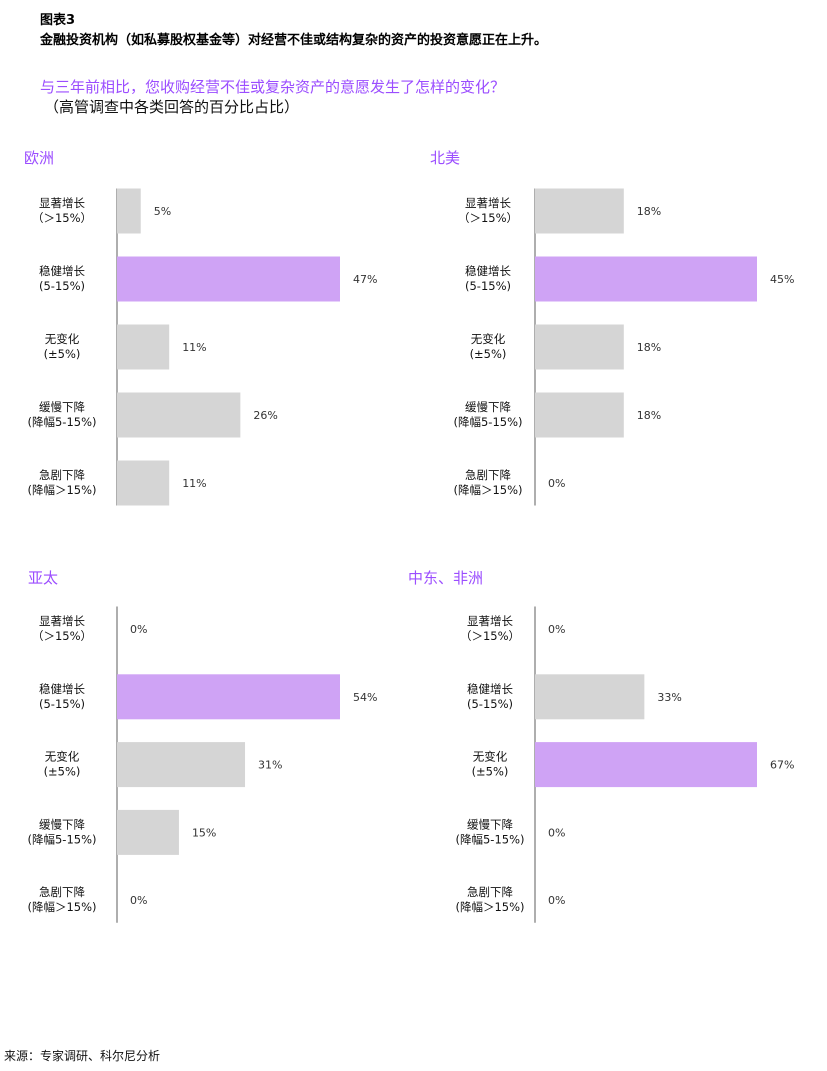  Describe the element at coordinates (162, 211) in the screenshot. I see `value-label: 5%` at that location.